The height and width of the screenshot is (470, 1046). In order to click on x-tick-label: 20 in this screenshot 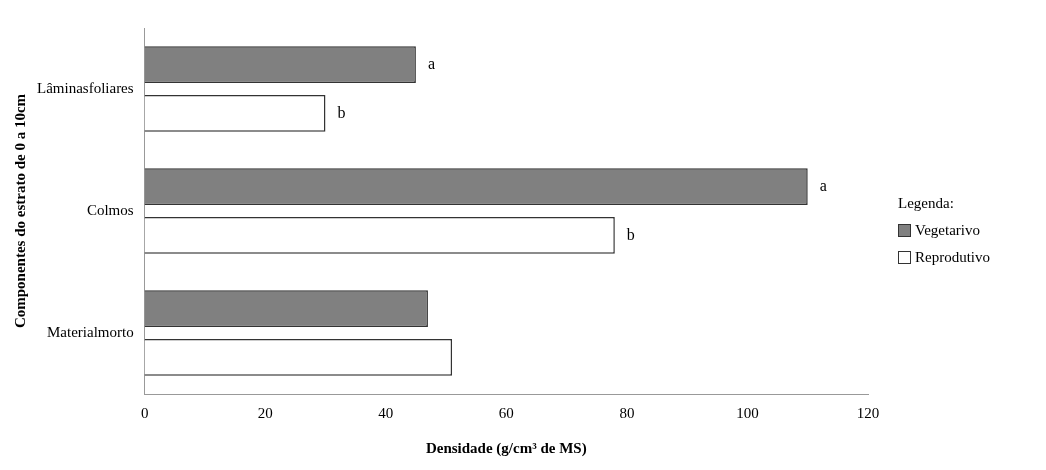, I will do `click(265, 412)`.